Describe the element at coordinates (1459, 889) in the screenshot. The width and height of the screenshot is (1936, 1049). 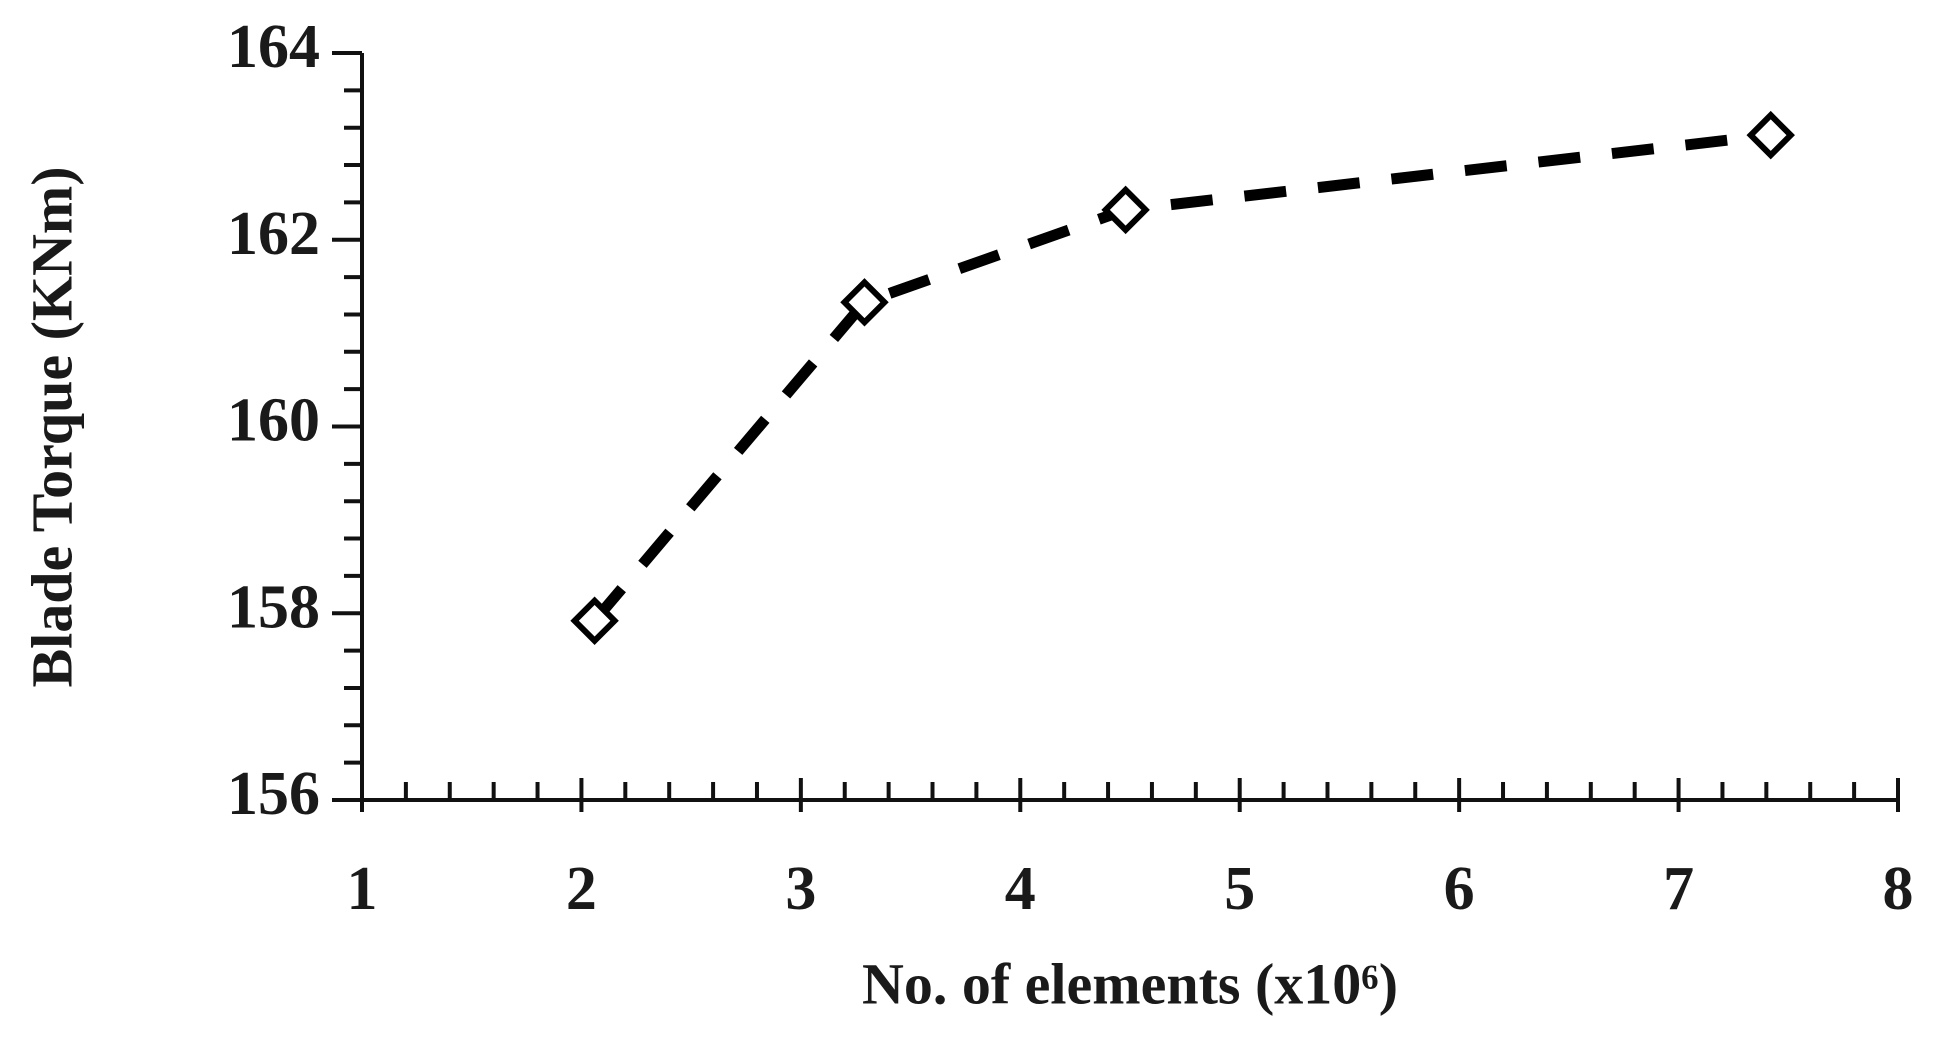
I see `x-tick-label: 6` at that location.